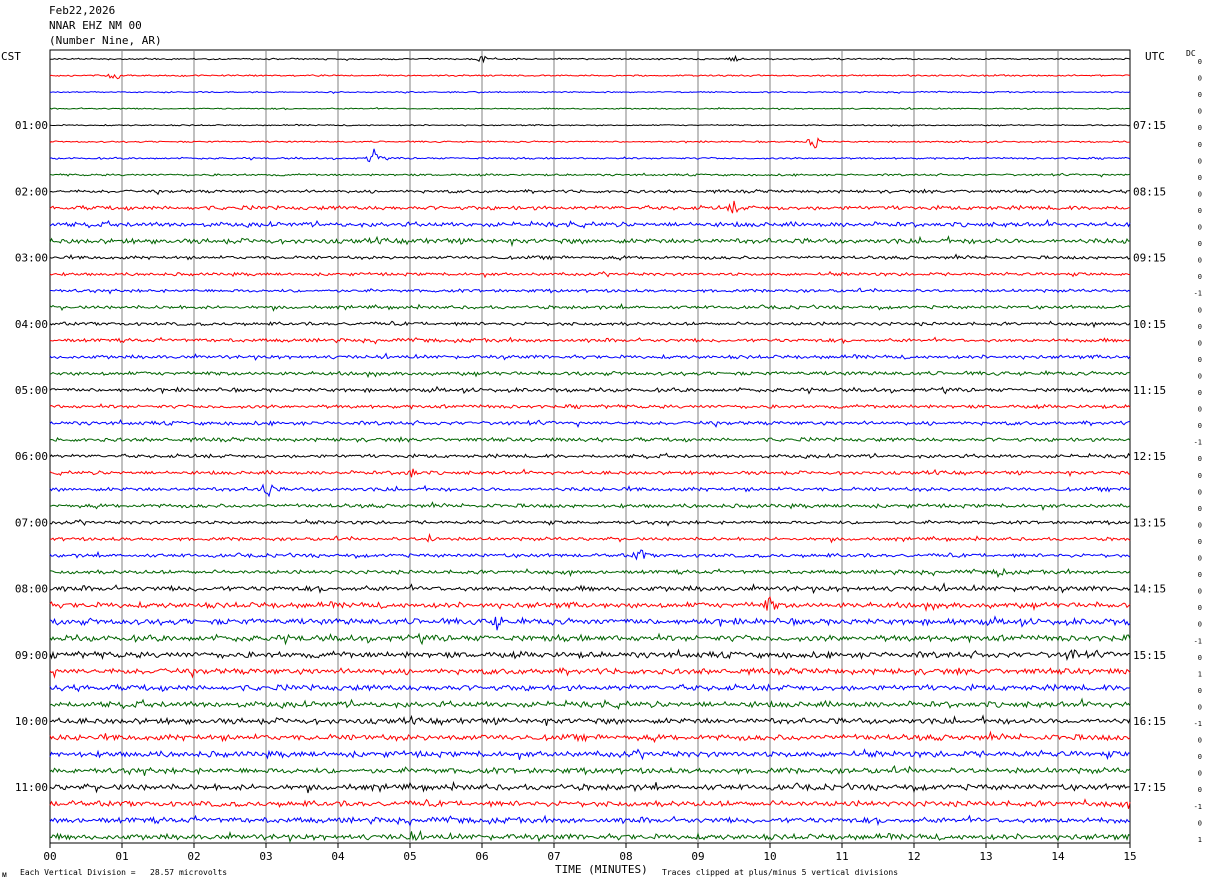  What do you see at coordinates (1200, 840) in the screenshot?
I see `dc-offset-value: 1` at bounding box center [1200, 840].